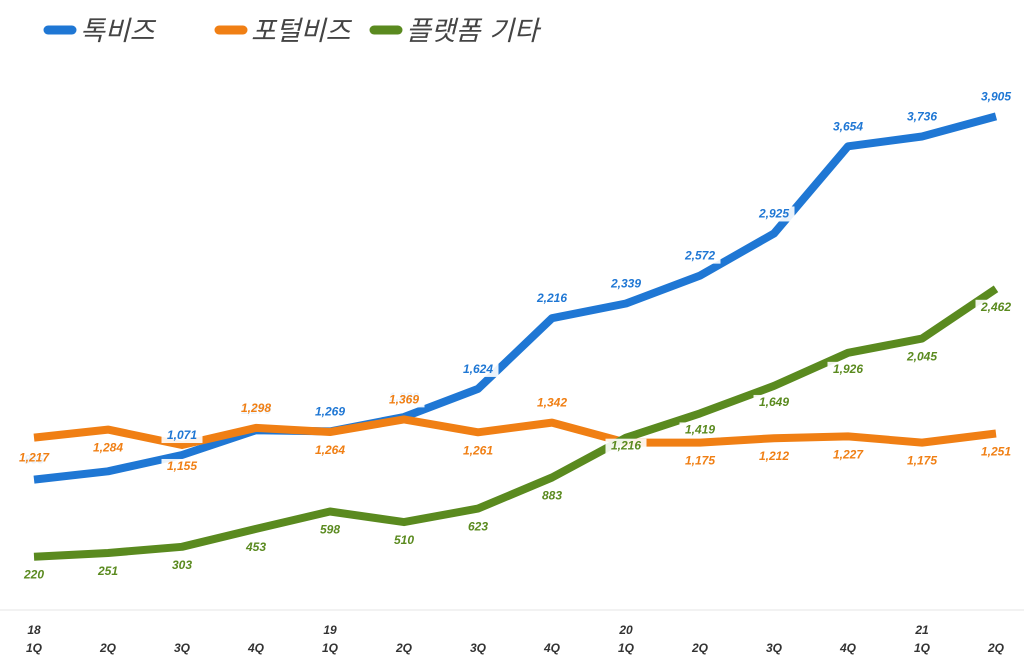  I want to click on data-label: 2,339, so click(625, 283).